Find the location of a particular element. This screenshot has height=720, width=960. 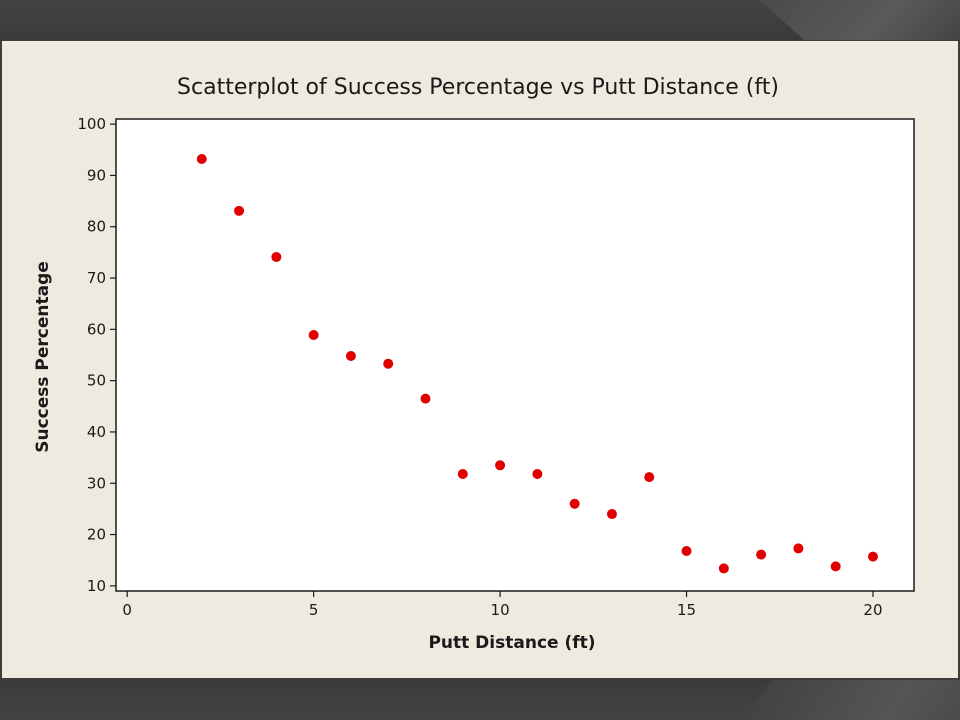

x-tick-label: 20 is located at coordinates (872, 610).